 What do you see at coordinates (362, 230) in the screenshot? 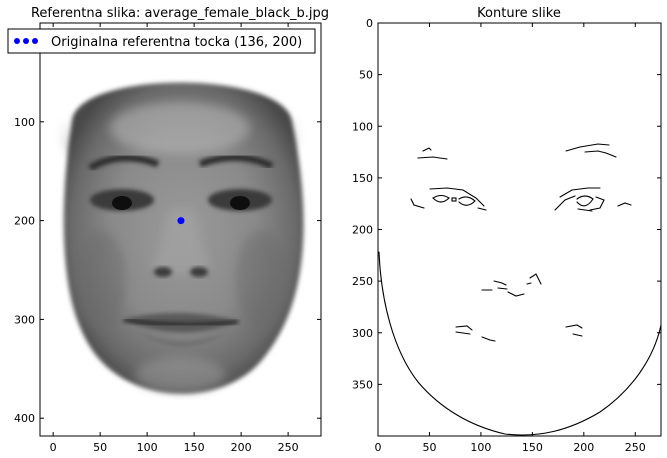
I see `right-ytick-label: 200` at bounding box center [362, 230].